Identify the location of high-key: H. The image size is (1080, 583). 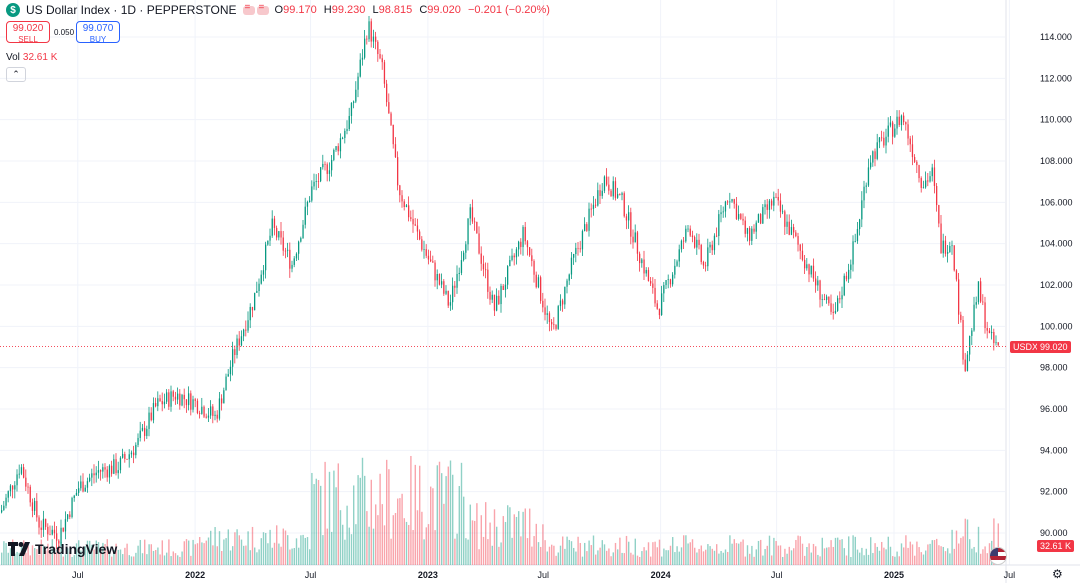
(327, 10).